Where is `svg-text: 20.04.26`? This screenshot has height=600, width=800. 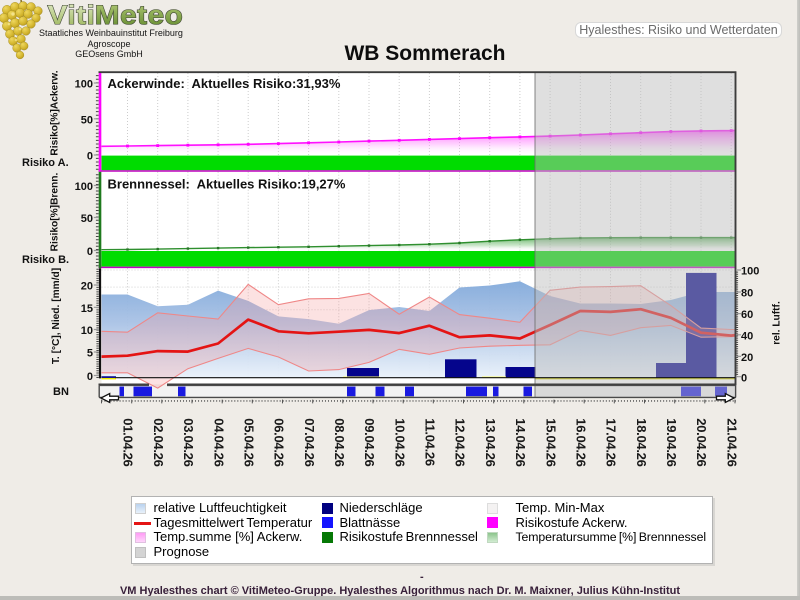 svg-text: 20.04.26 is located at coordinates (701, 442).